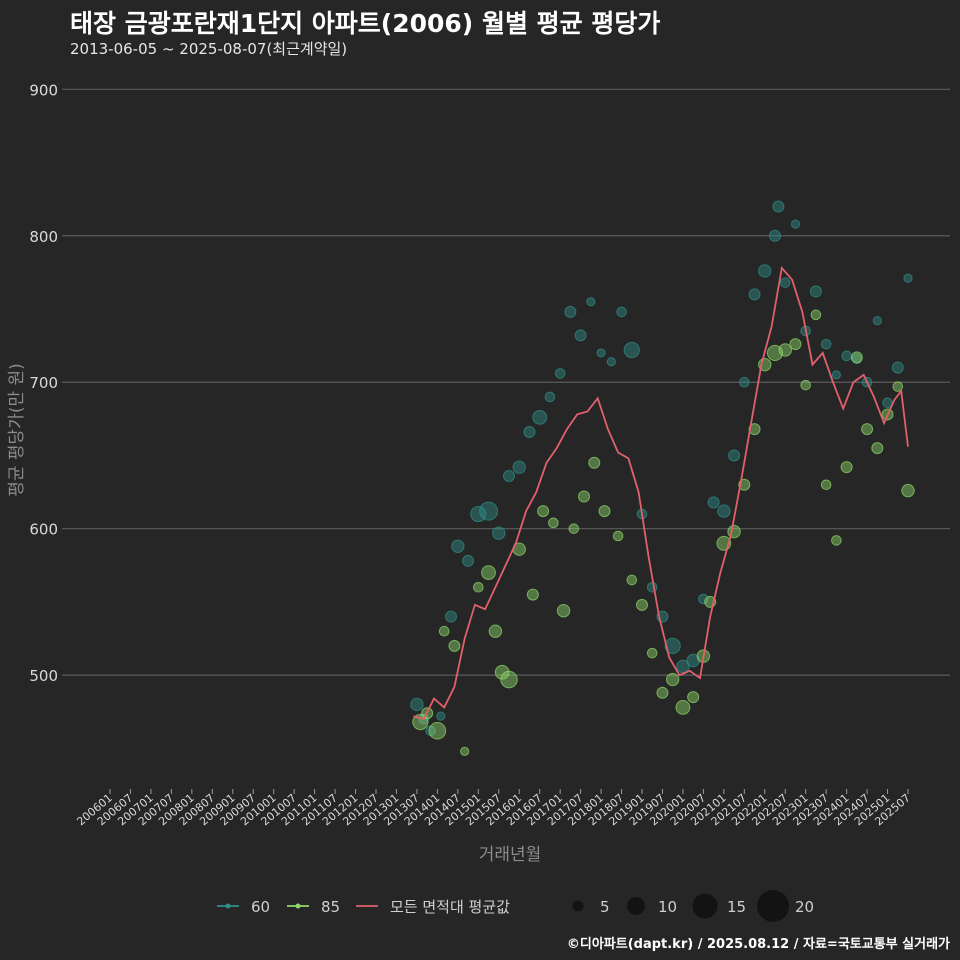  Describe the element at coordinates (43, 676) in the screenshot. I see `y-tick-label: 500` at that location.